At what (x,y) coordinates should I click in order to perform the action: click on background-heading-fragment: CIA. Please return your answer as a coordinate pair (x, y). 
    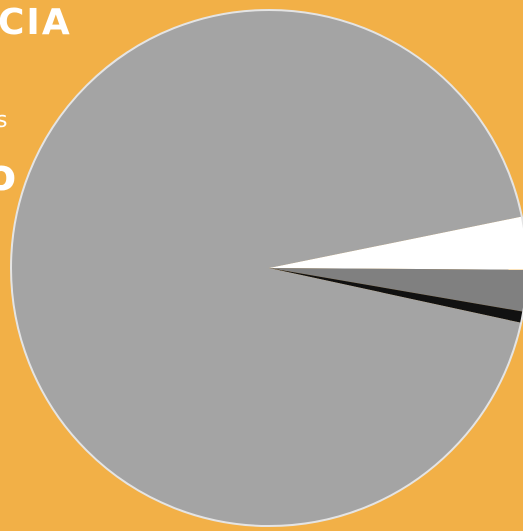
    Looking at the image, I should click on (36, 22).